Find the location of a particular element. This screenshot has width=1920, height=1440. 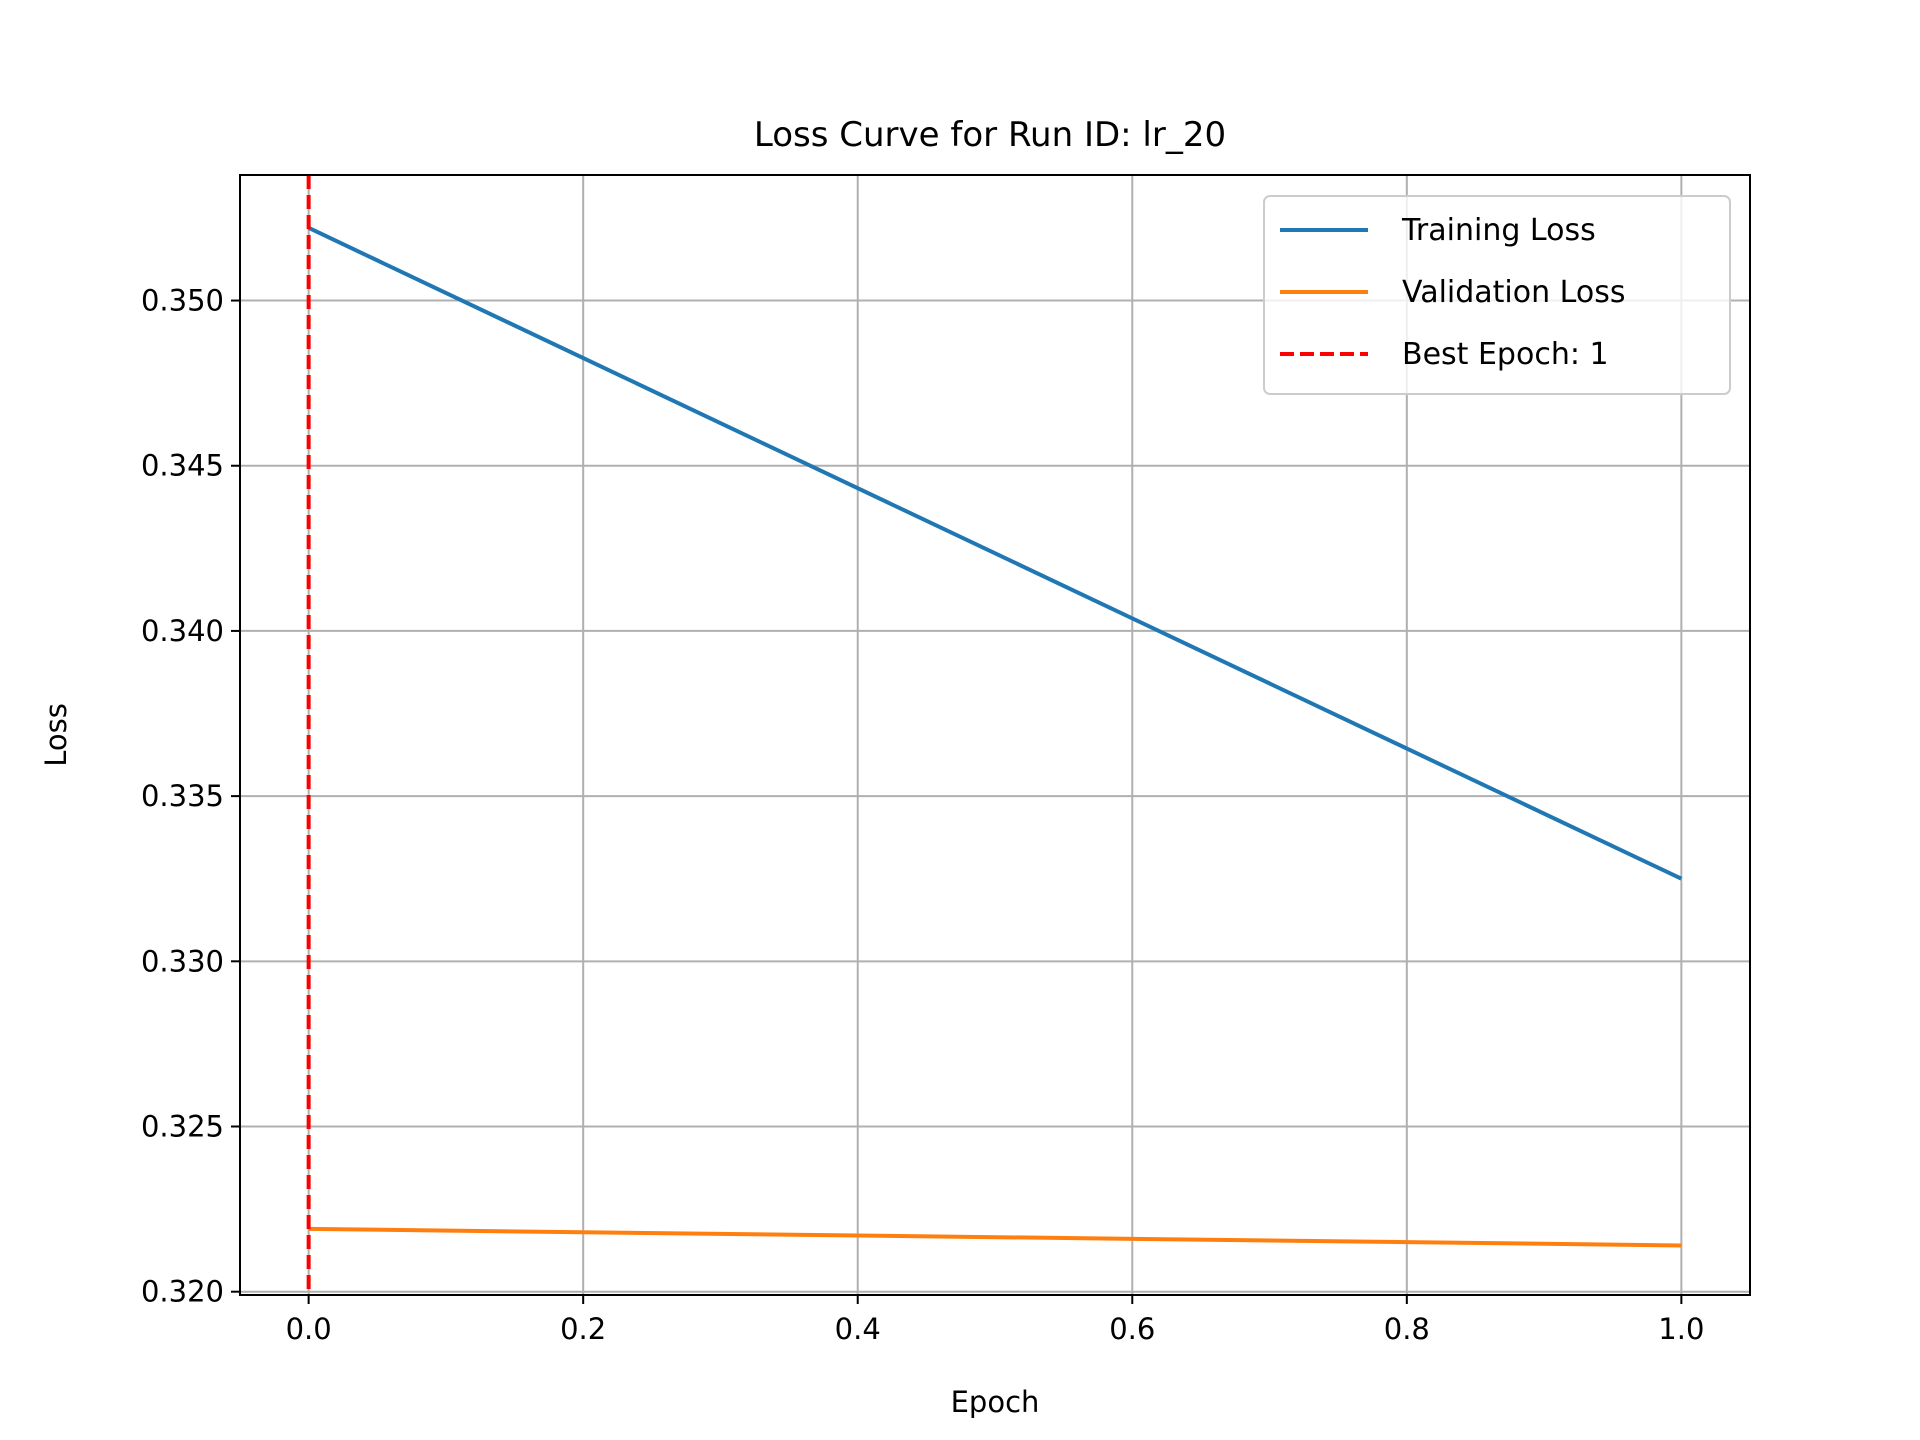

y-tick-label: 0.325 is located at coordinates (182, 1127).